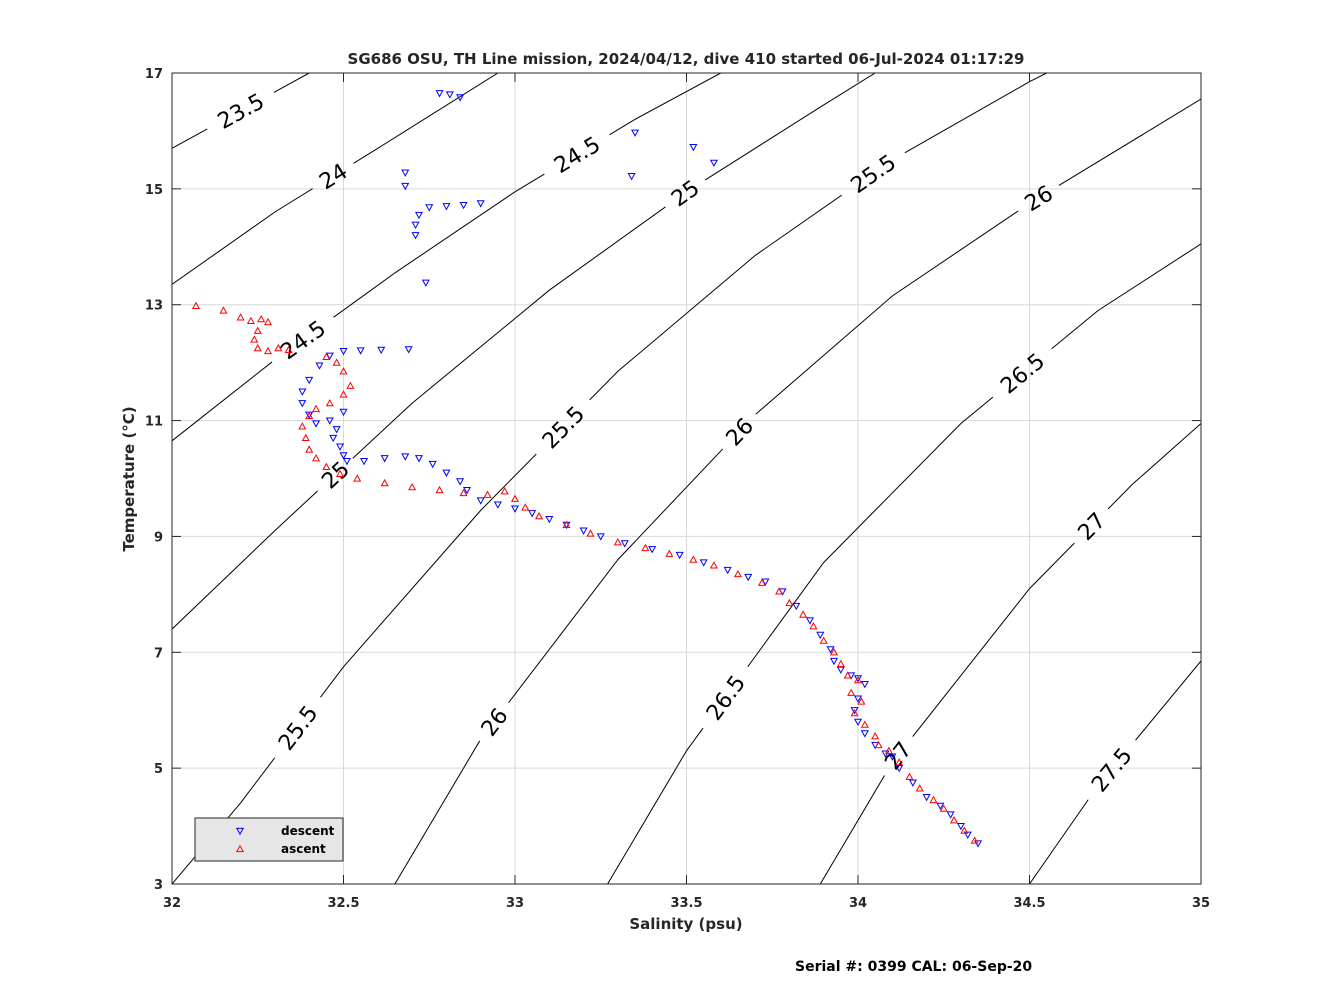 This screenshot has width=1328, height=996. Describe the element at coordinates (303, 849) in the screenshot. I see `legend-label-ascent: ascent` at that location.